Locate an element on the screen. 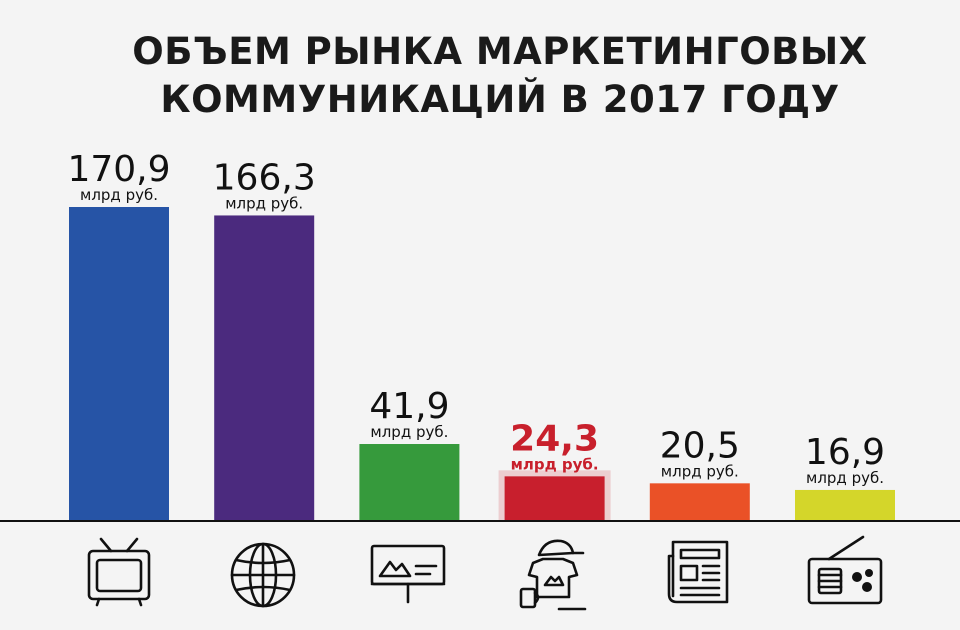 The height and width of the screenshot is (630, 960). bar-radio is located at coordinates (845, 505).